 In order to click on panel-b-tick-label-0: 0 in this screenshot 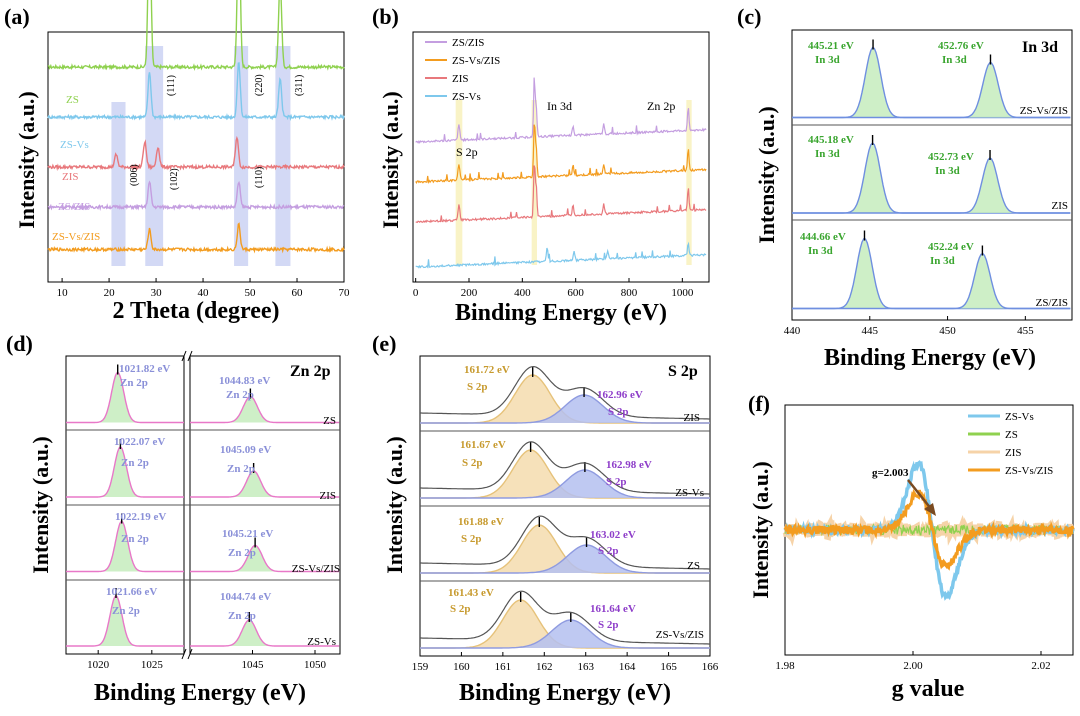, I will do `click(416, 293)`.